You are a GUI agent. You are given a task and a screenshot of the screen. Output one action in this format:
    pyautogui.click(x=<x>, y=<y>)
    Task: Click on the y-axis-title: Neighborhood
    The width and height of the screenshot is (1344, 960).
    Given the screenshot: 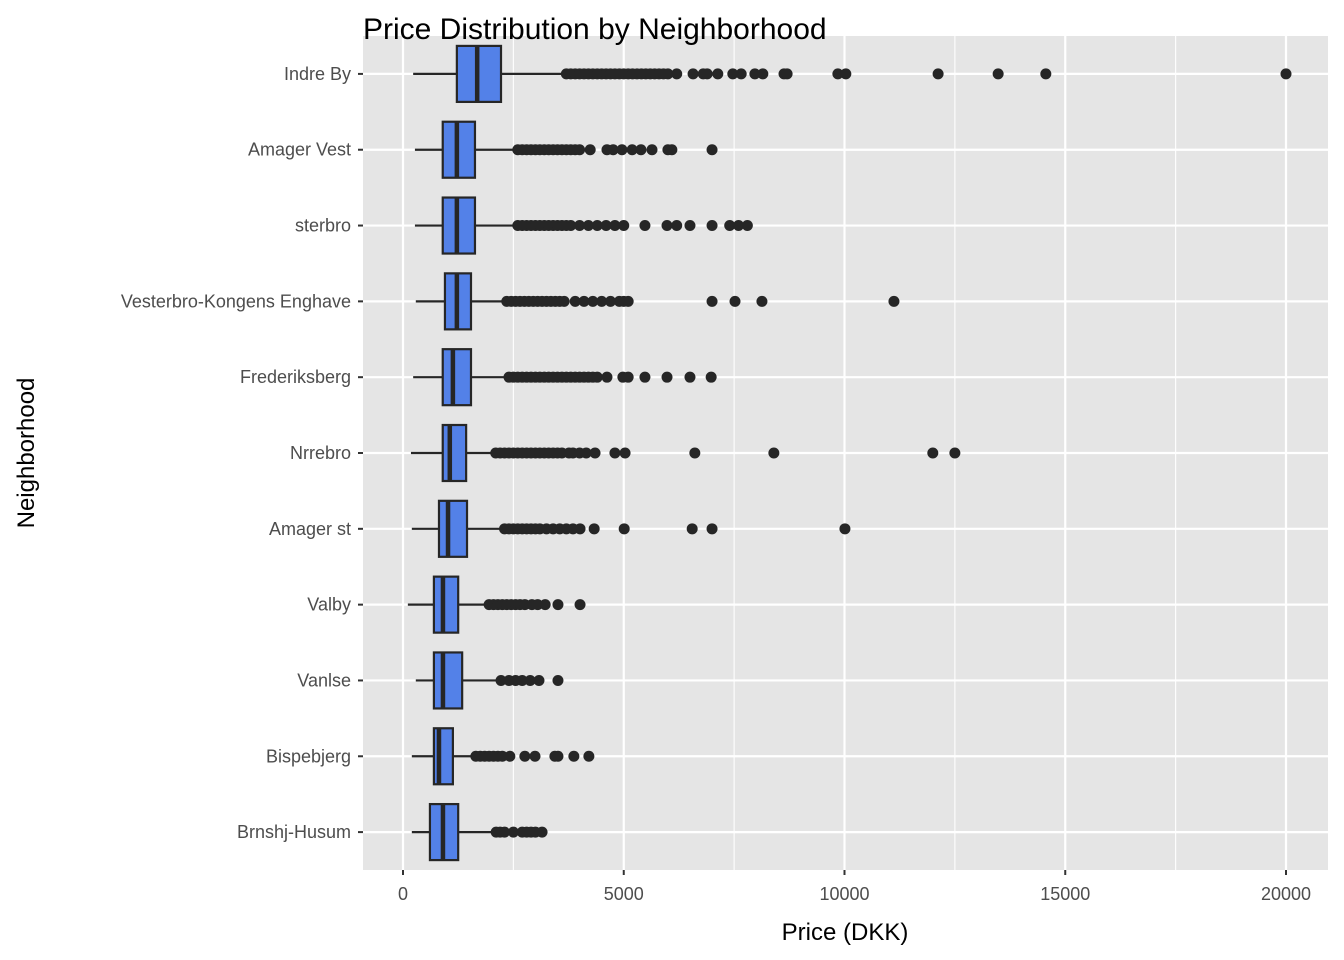 What is the action you would take?
    pyautogui.click(x=26, y=453)
    